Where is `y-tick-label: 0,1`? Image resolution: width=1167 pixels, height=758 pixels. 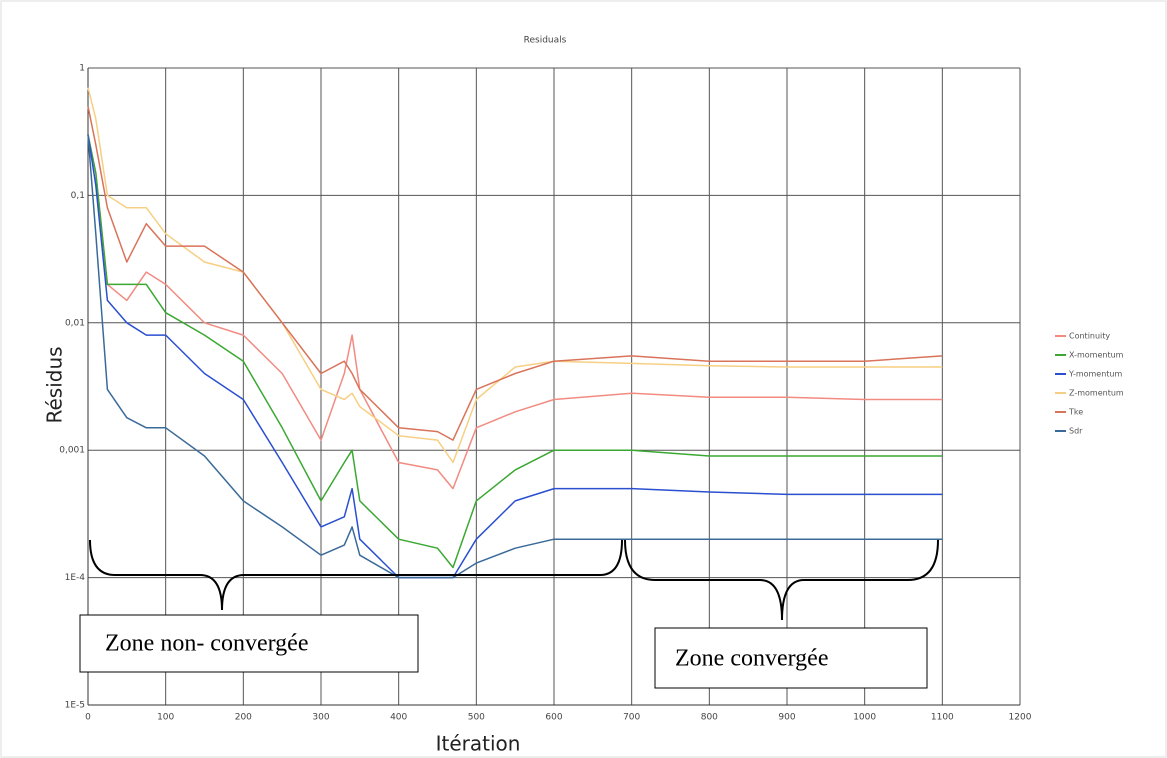
y-tick-label: 0,1 is located at coordinates (78, 196).